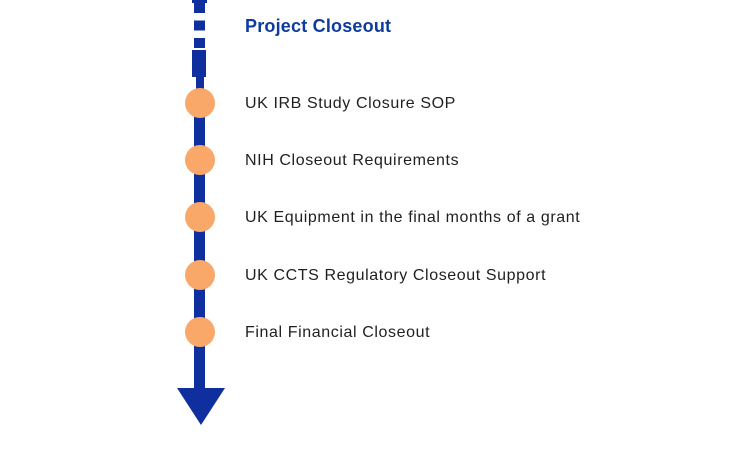 This screenshot has width=750, height=450. Describe the element at coordinates (201, 406) in the screenshot. I see `down-arrow-icon` at that location.